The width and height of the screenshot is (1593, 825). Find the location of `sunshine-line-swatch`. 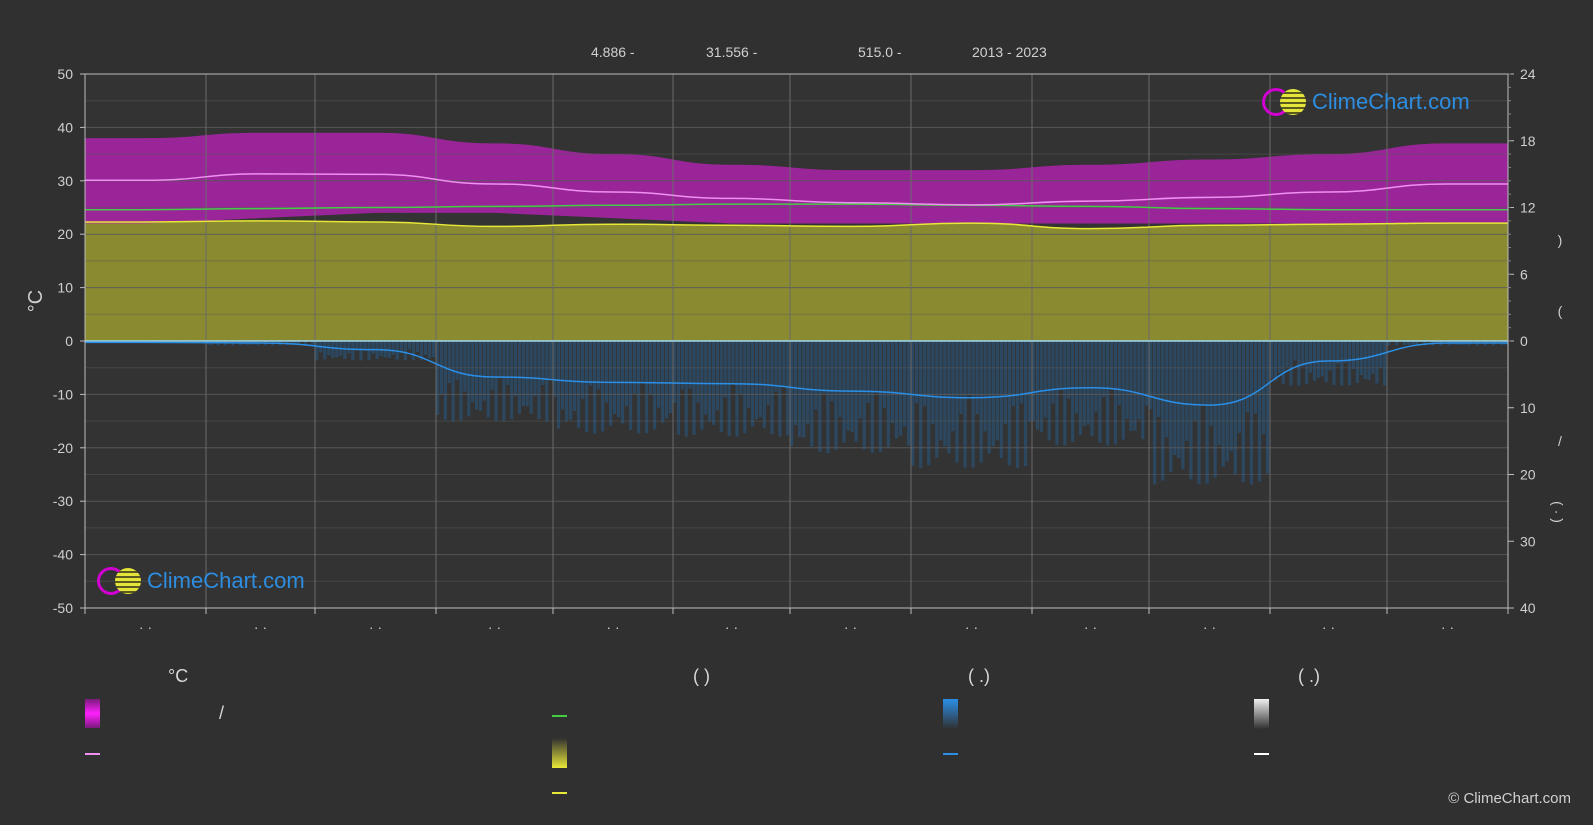

sunshine-line-swatch is located at coordinates (559, 793).